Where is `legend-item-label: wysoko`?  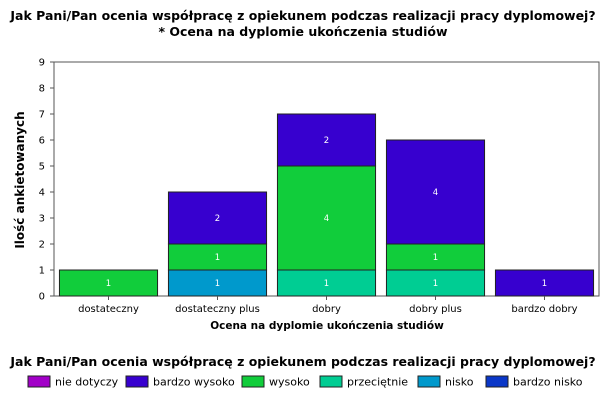 legend-item-label: wysoko is located at coordinates (289, 382).